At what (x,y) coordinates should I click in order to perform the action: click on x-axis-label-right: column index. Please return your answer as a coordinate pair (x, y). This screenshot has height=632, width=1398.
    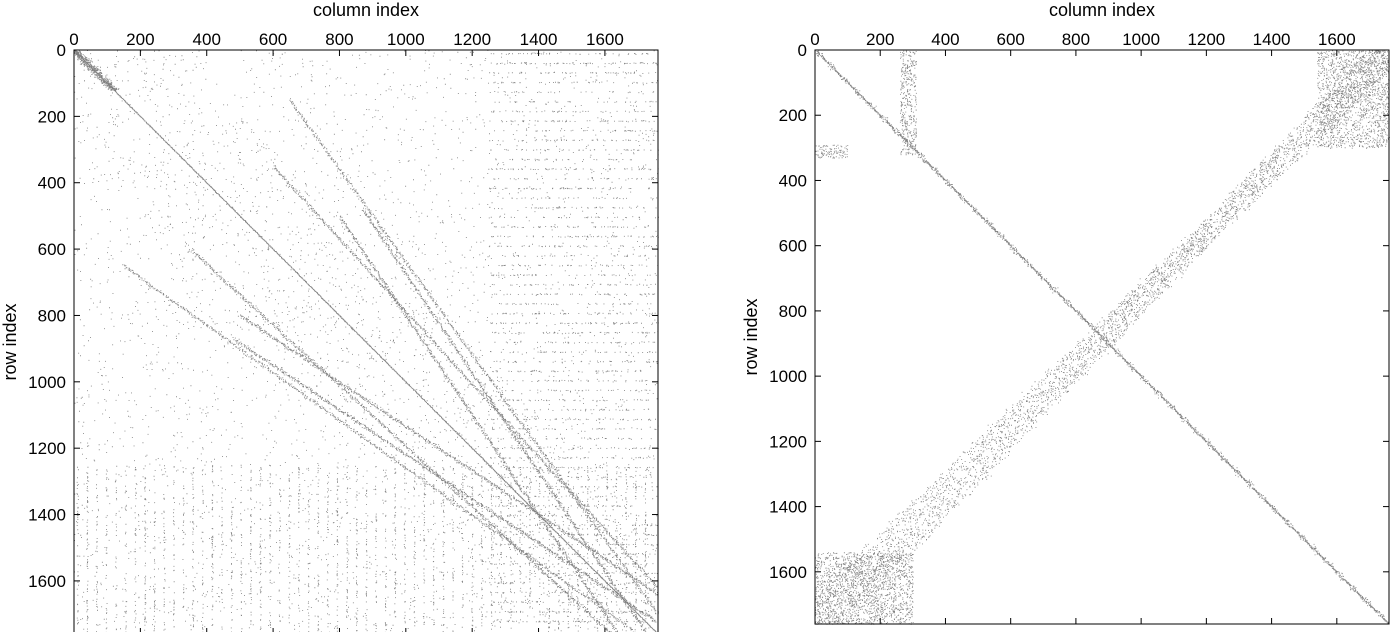
    Looking at the image, I should click on (1102, 10).